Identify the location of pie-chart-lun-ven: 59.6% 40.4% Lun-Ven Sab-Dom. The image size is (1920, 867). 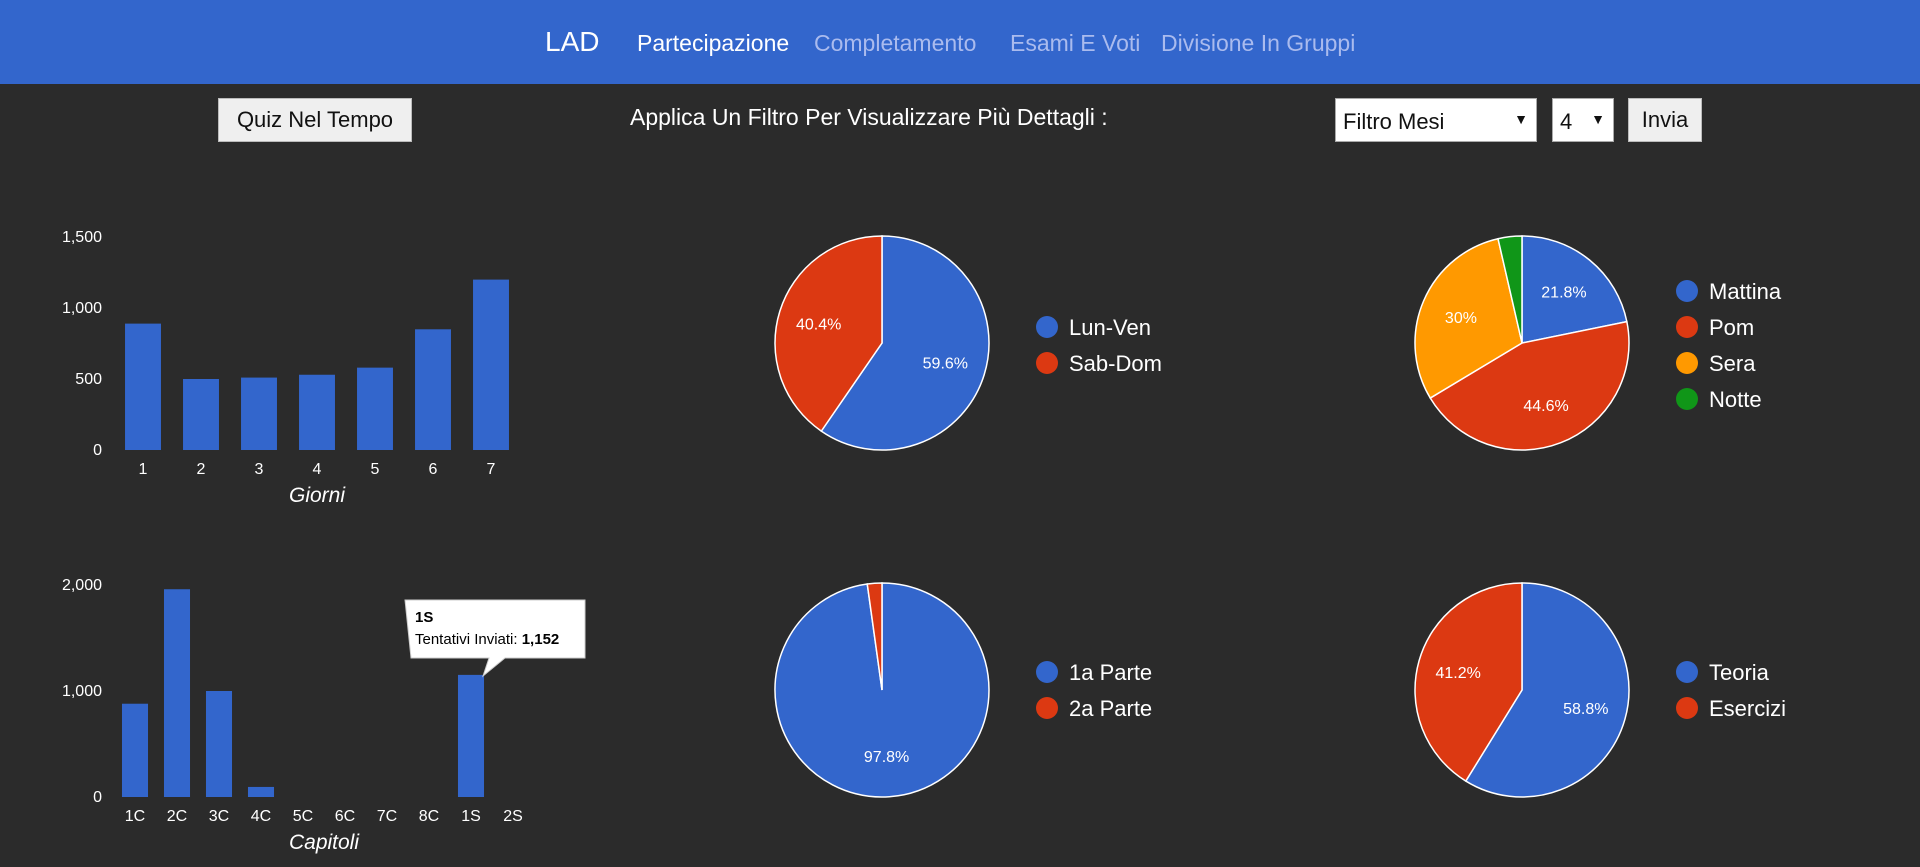
(968, 343).